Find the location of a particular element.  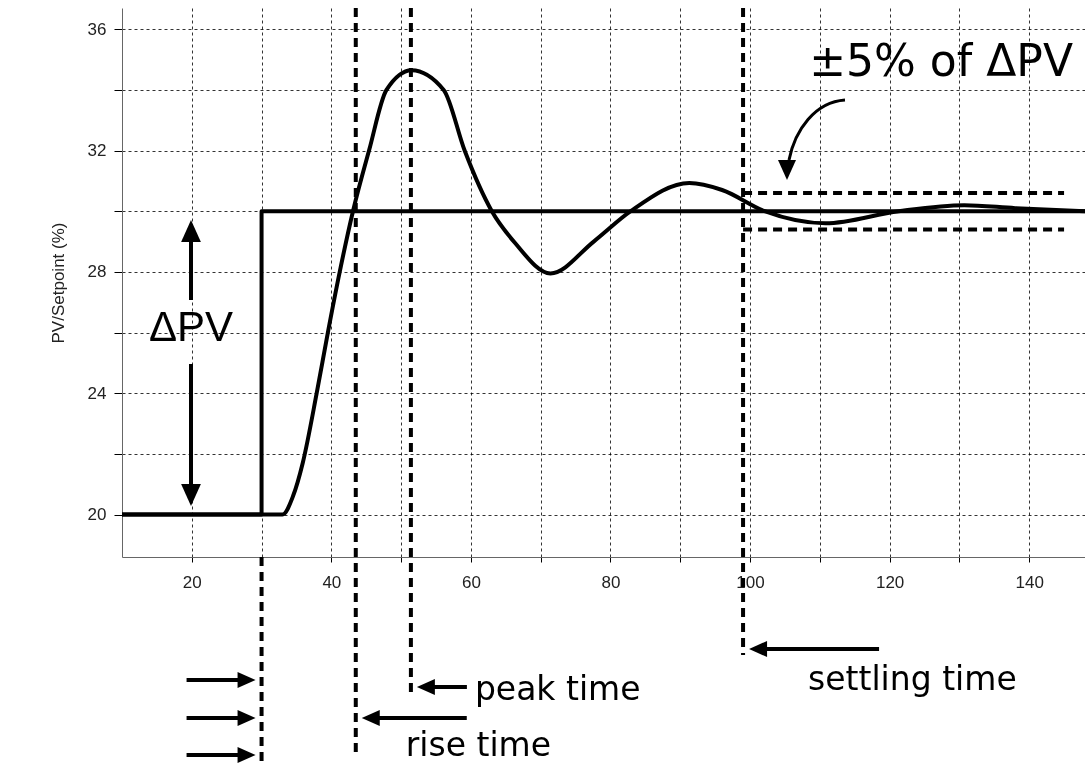

ref-line-label: peak time is located at coordinates (557, 688).